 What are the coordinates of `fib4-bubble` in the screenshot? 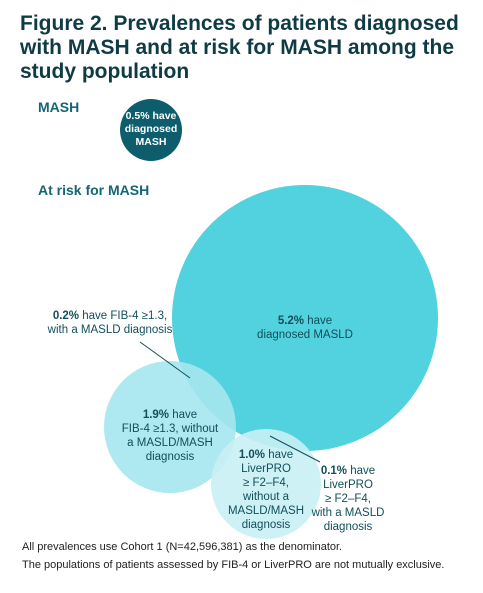 It's located at (170, 427).